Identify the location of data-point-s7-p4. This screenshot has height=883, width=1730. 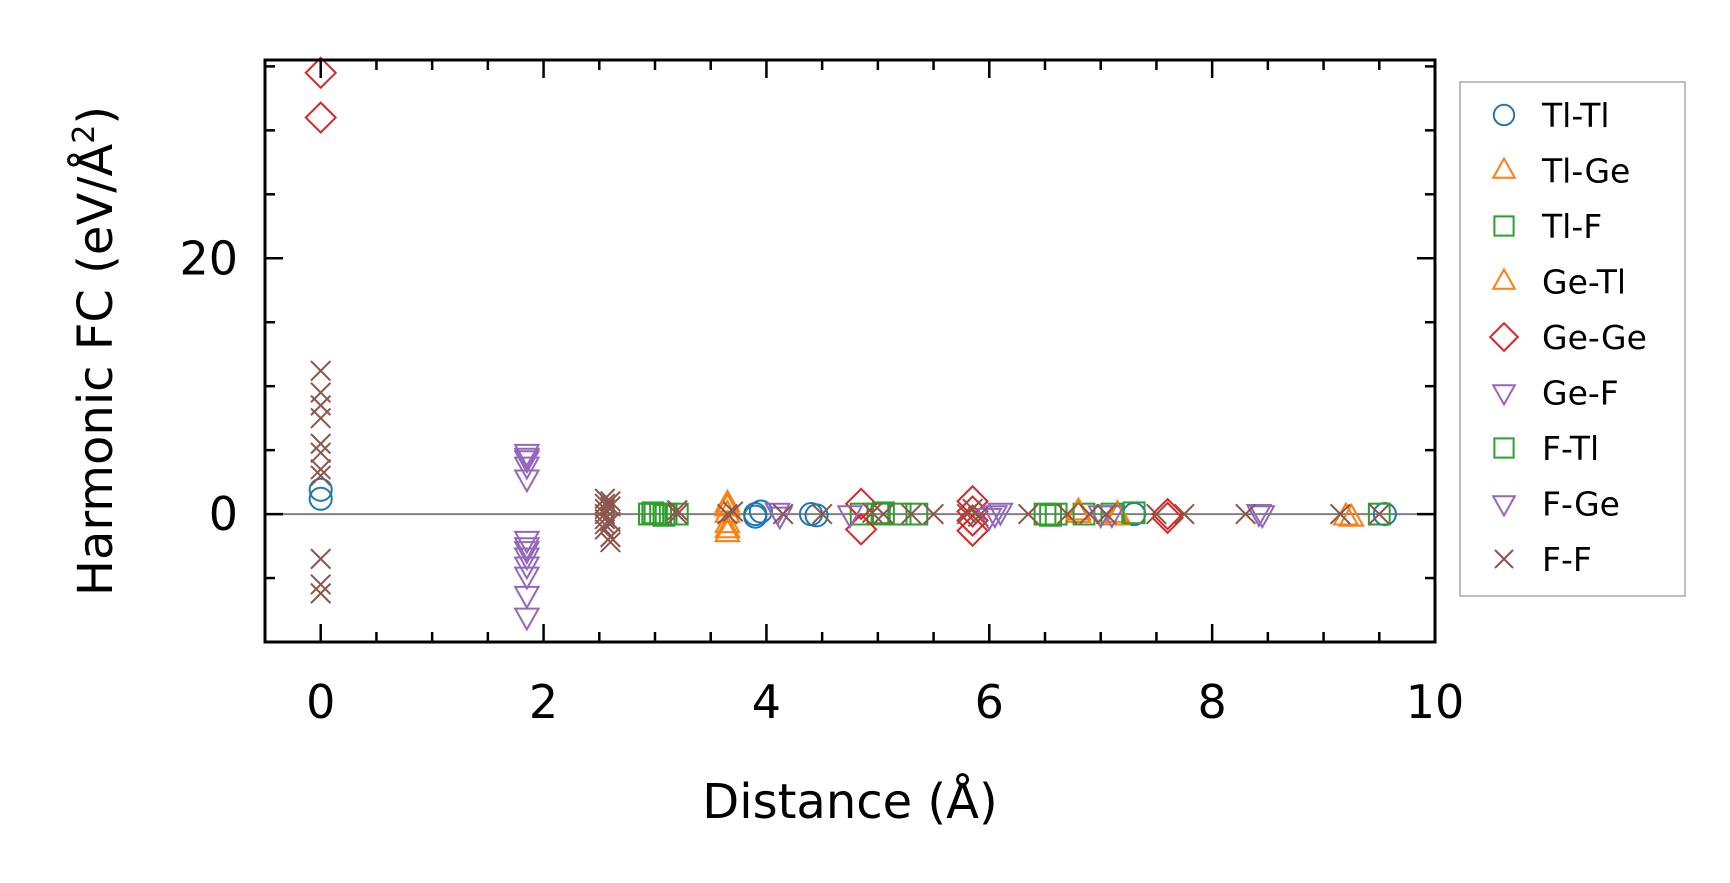
(989, 519).